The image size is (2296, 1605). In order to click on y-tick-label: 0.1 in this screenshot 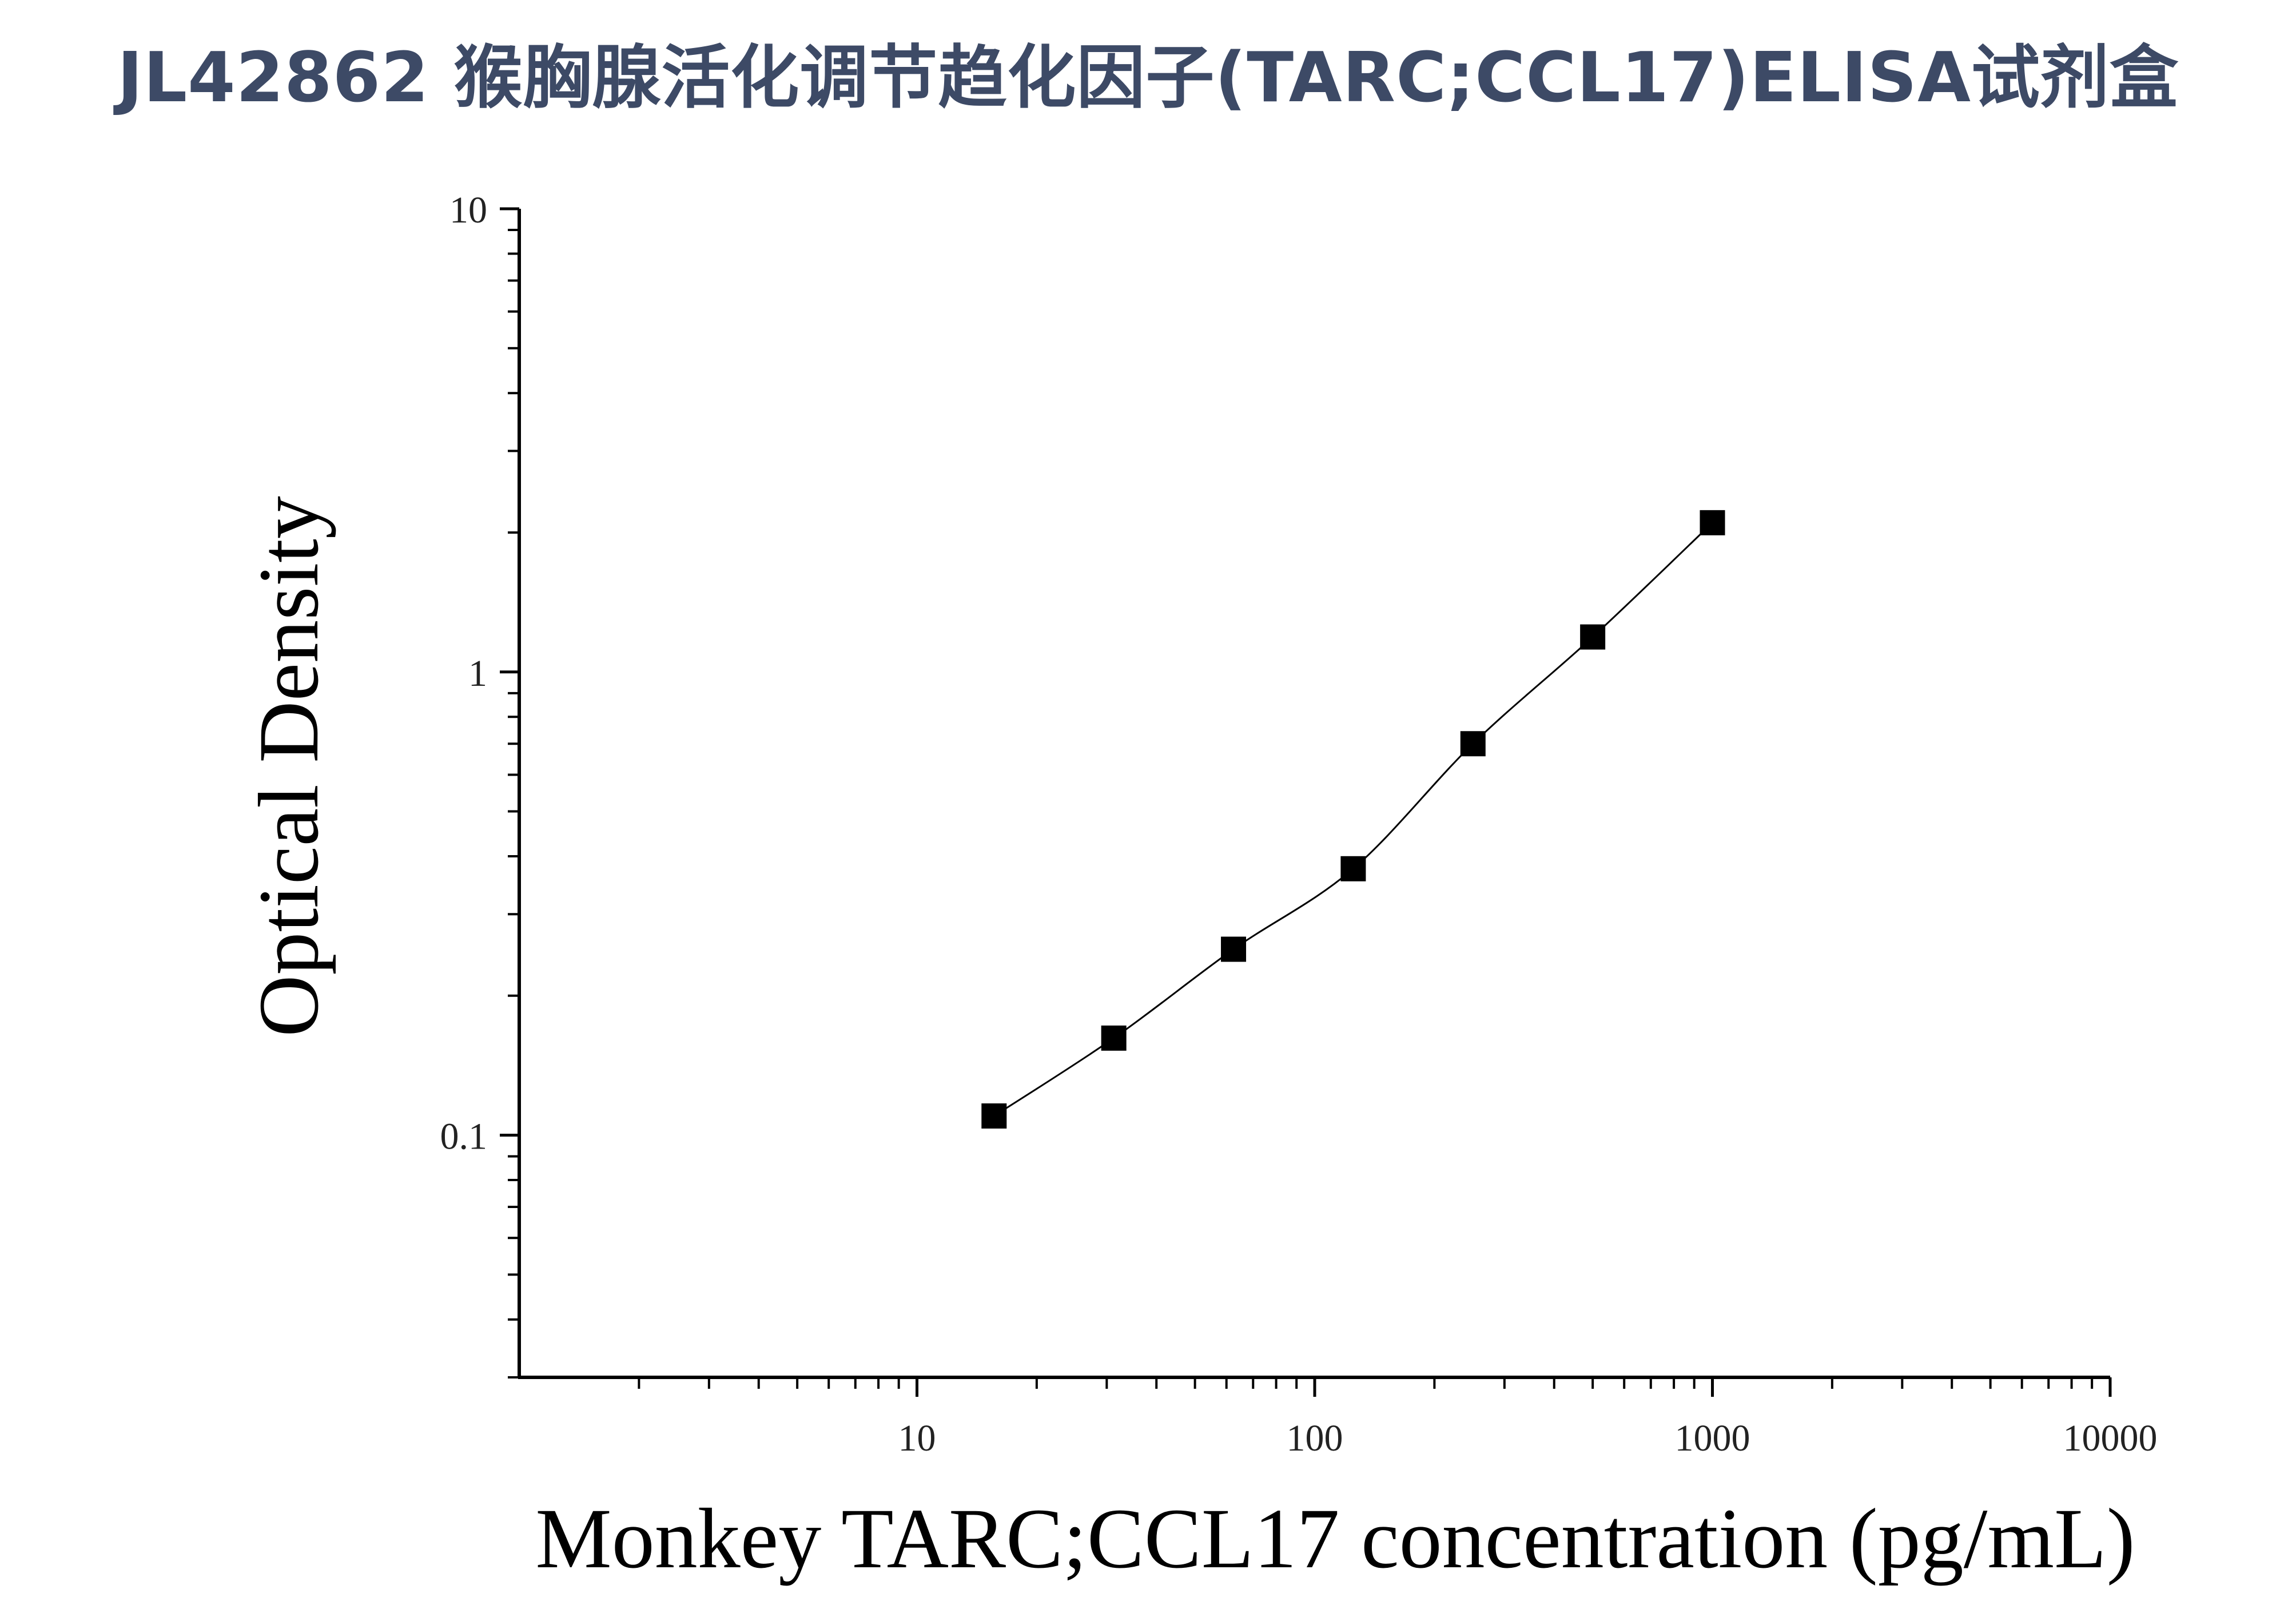, I will do `click(464, 1137)`.